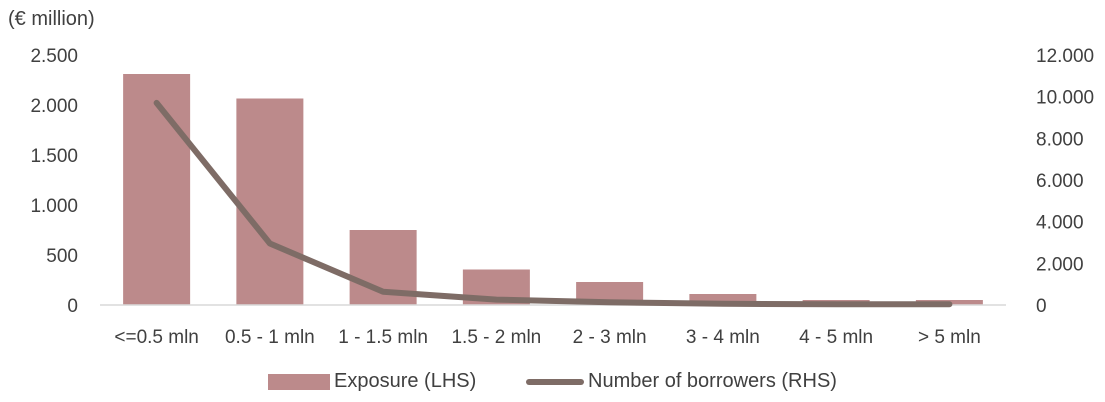  I want to click on legend-swatch-exposure, so click(299, 381).